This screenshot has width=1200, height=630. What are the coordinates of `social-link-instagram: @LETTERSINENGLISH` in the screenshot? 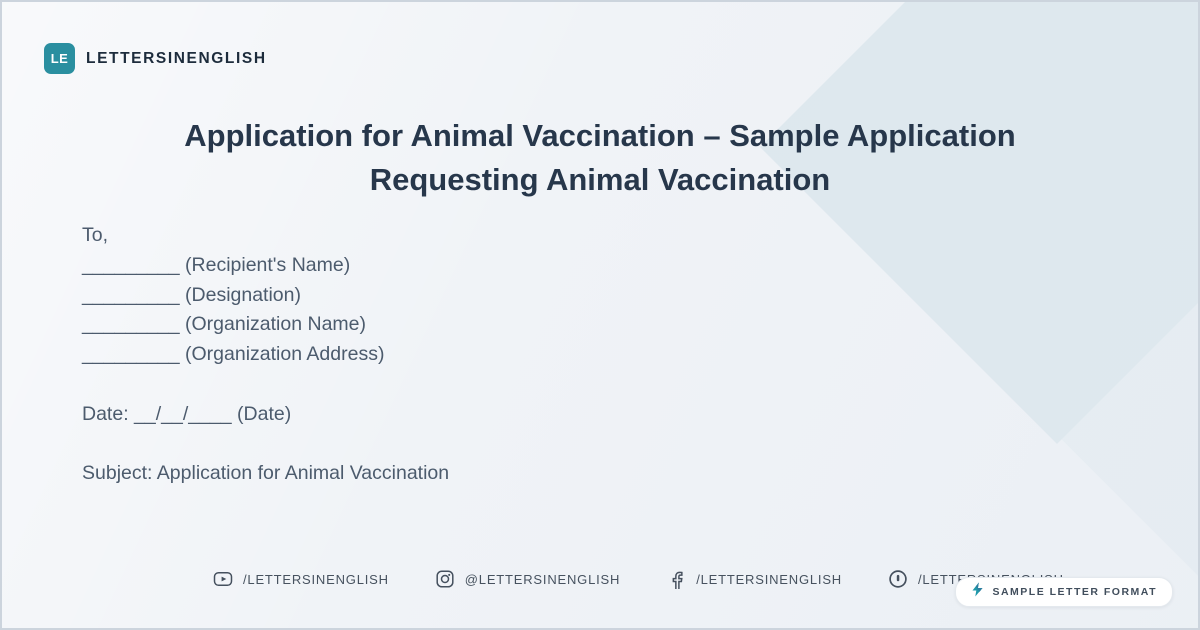 It's located at (527, 579).